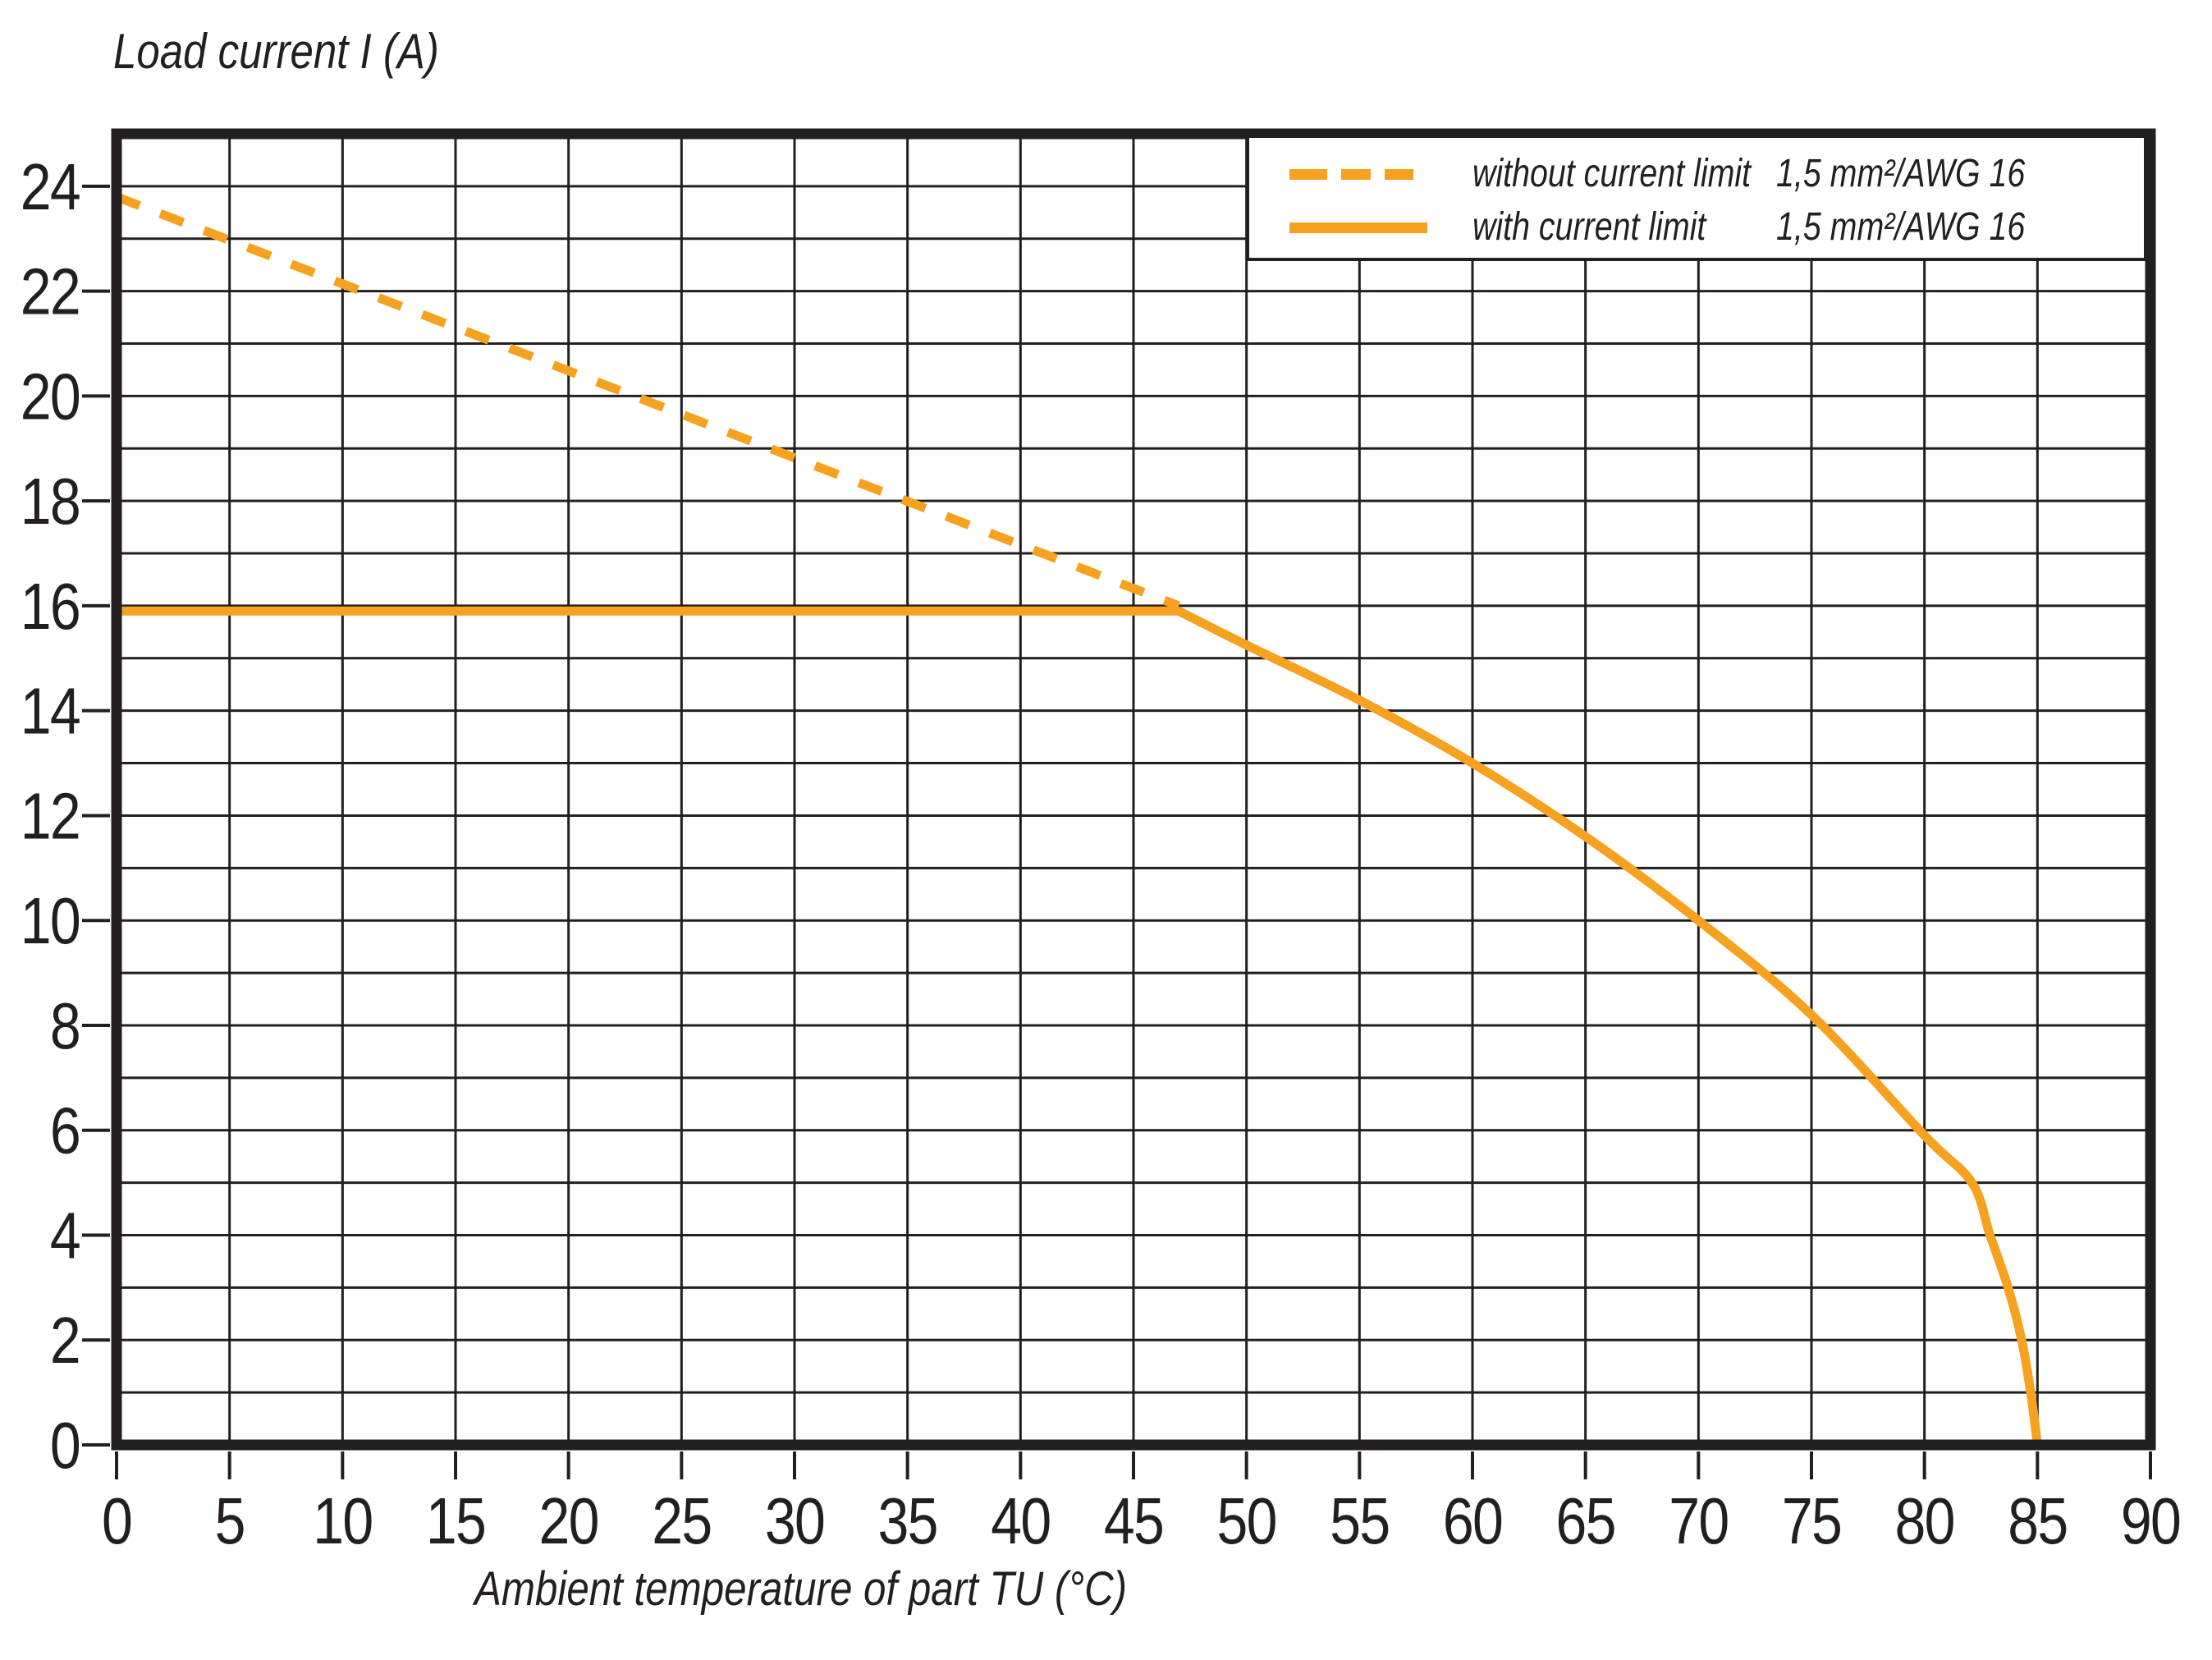  What do you see at coordinates (116, 1520) in the screenshot?
I see `x-tick-label-0: 0` at bounding box center [116, 1520].